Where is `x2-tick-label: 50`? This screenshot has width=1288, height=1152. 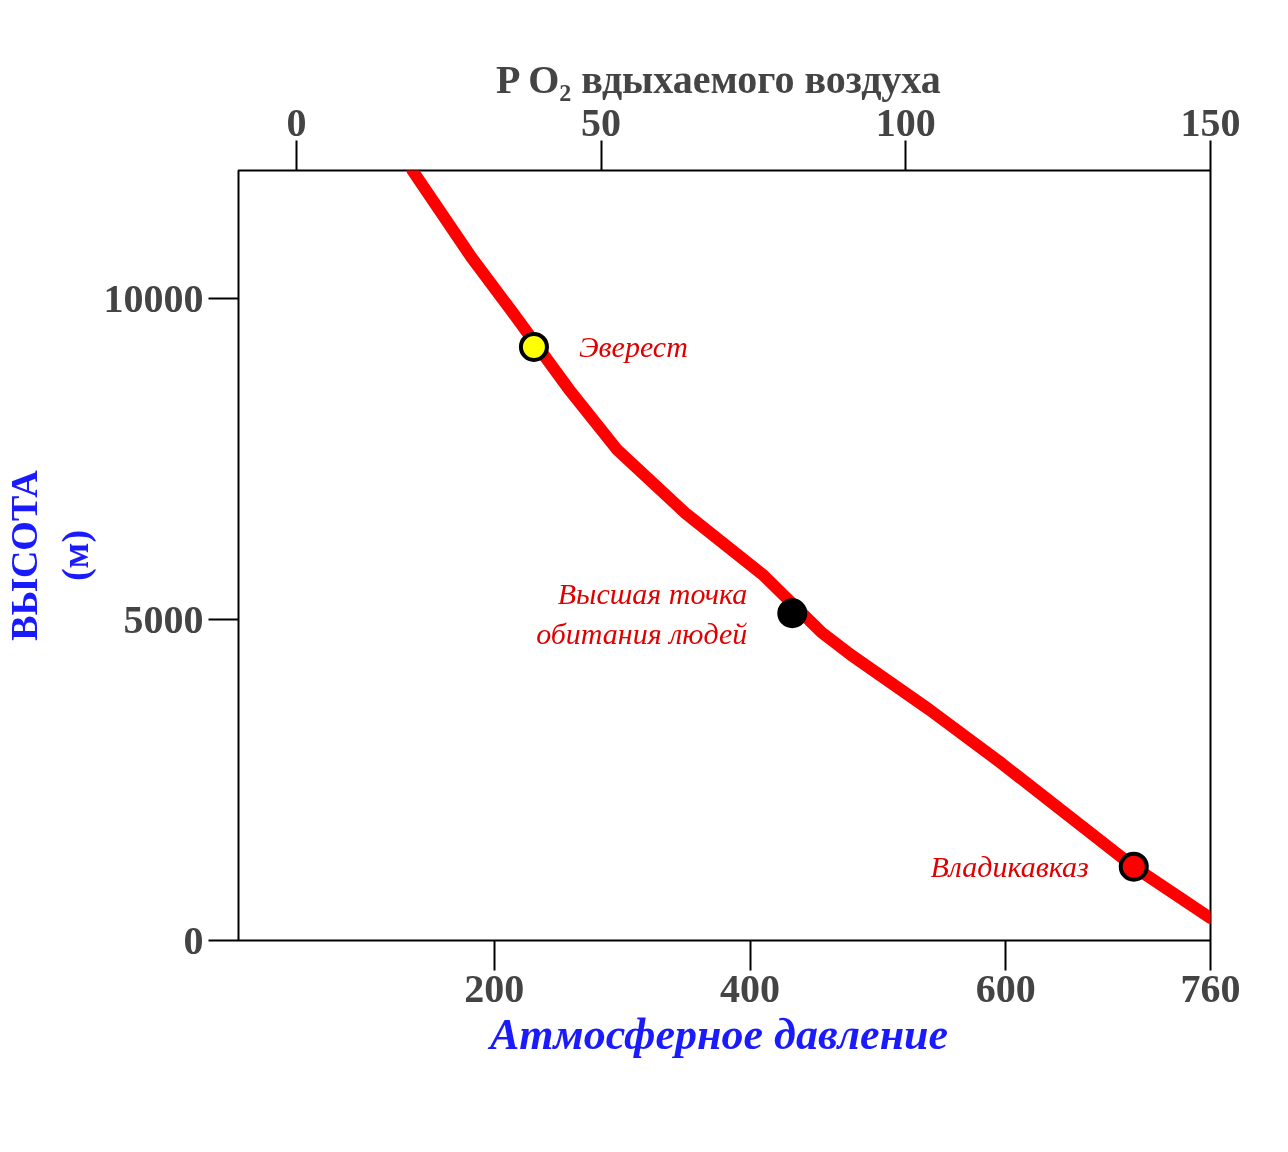 x2-tick-label: 50 is located at coordinates (601, 122).